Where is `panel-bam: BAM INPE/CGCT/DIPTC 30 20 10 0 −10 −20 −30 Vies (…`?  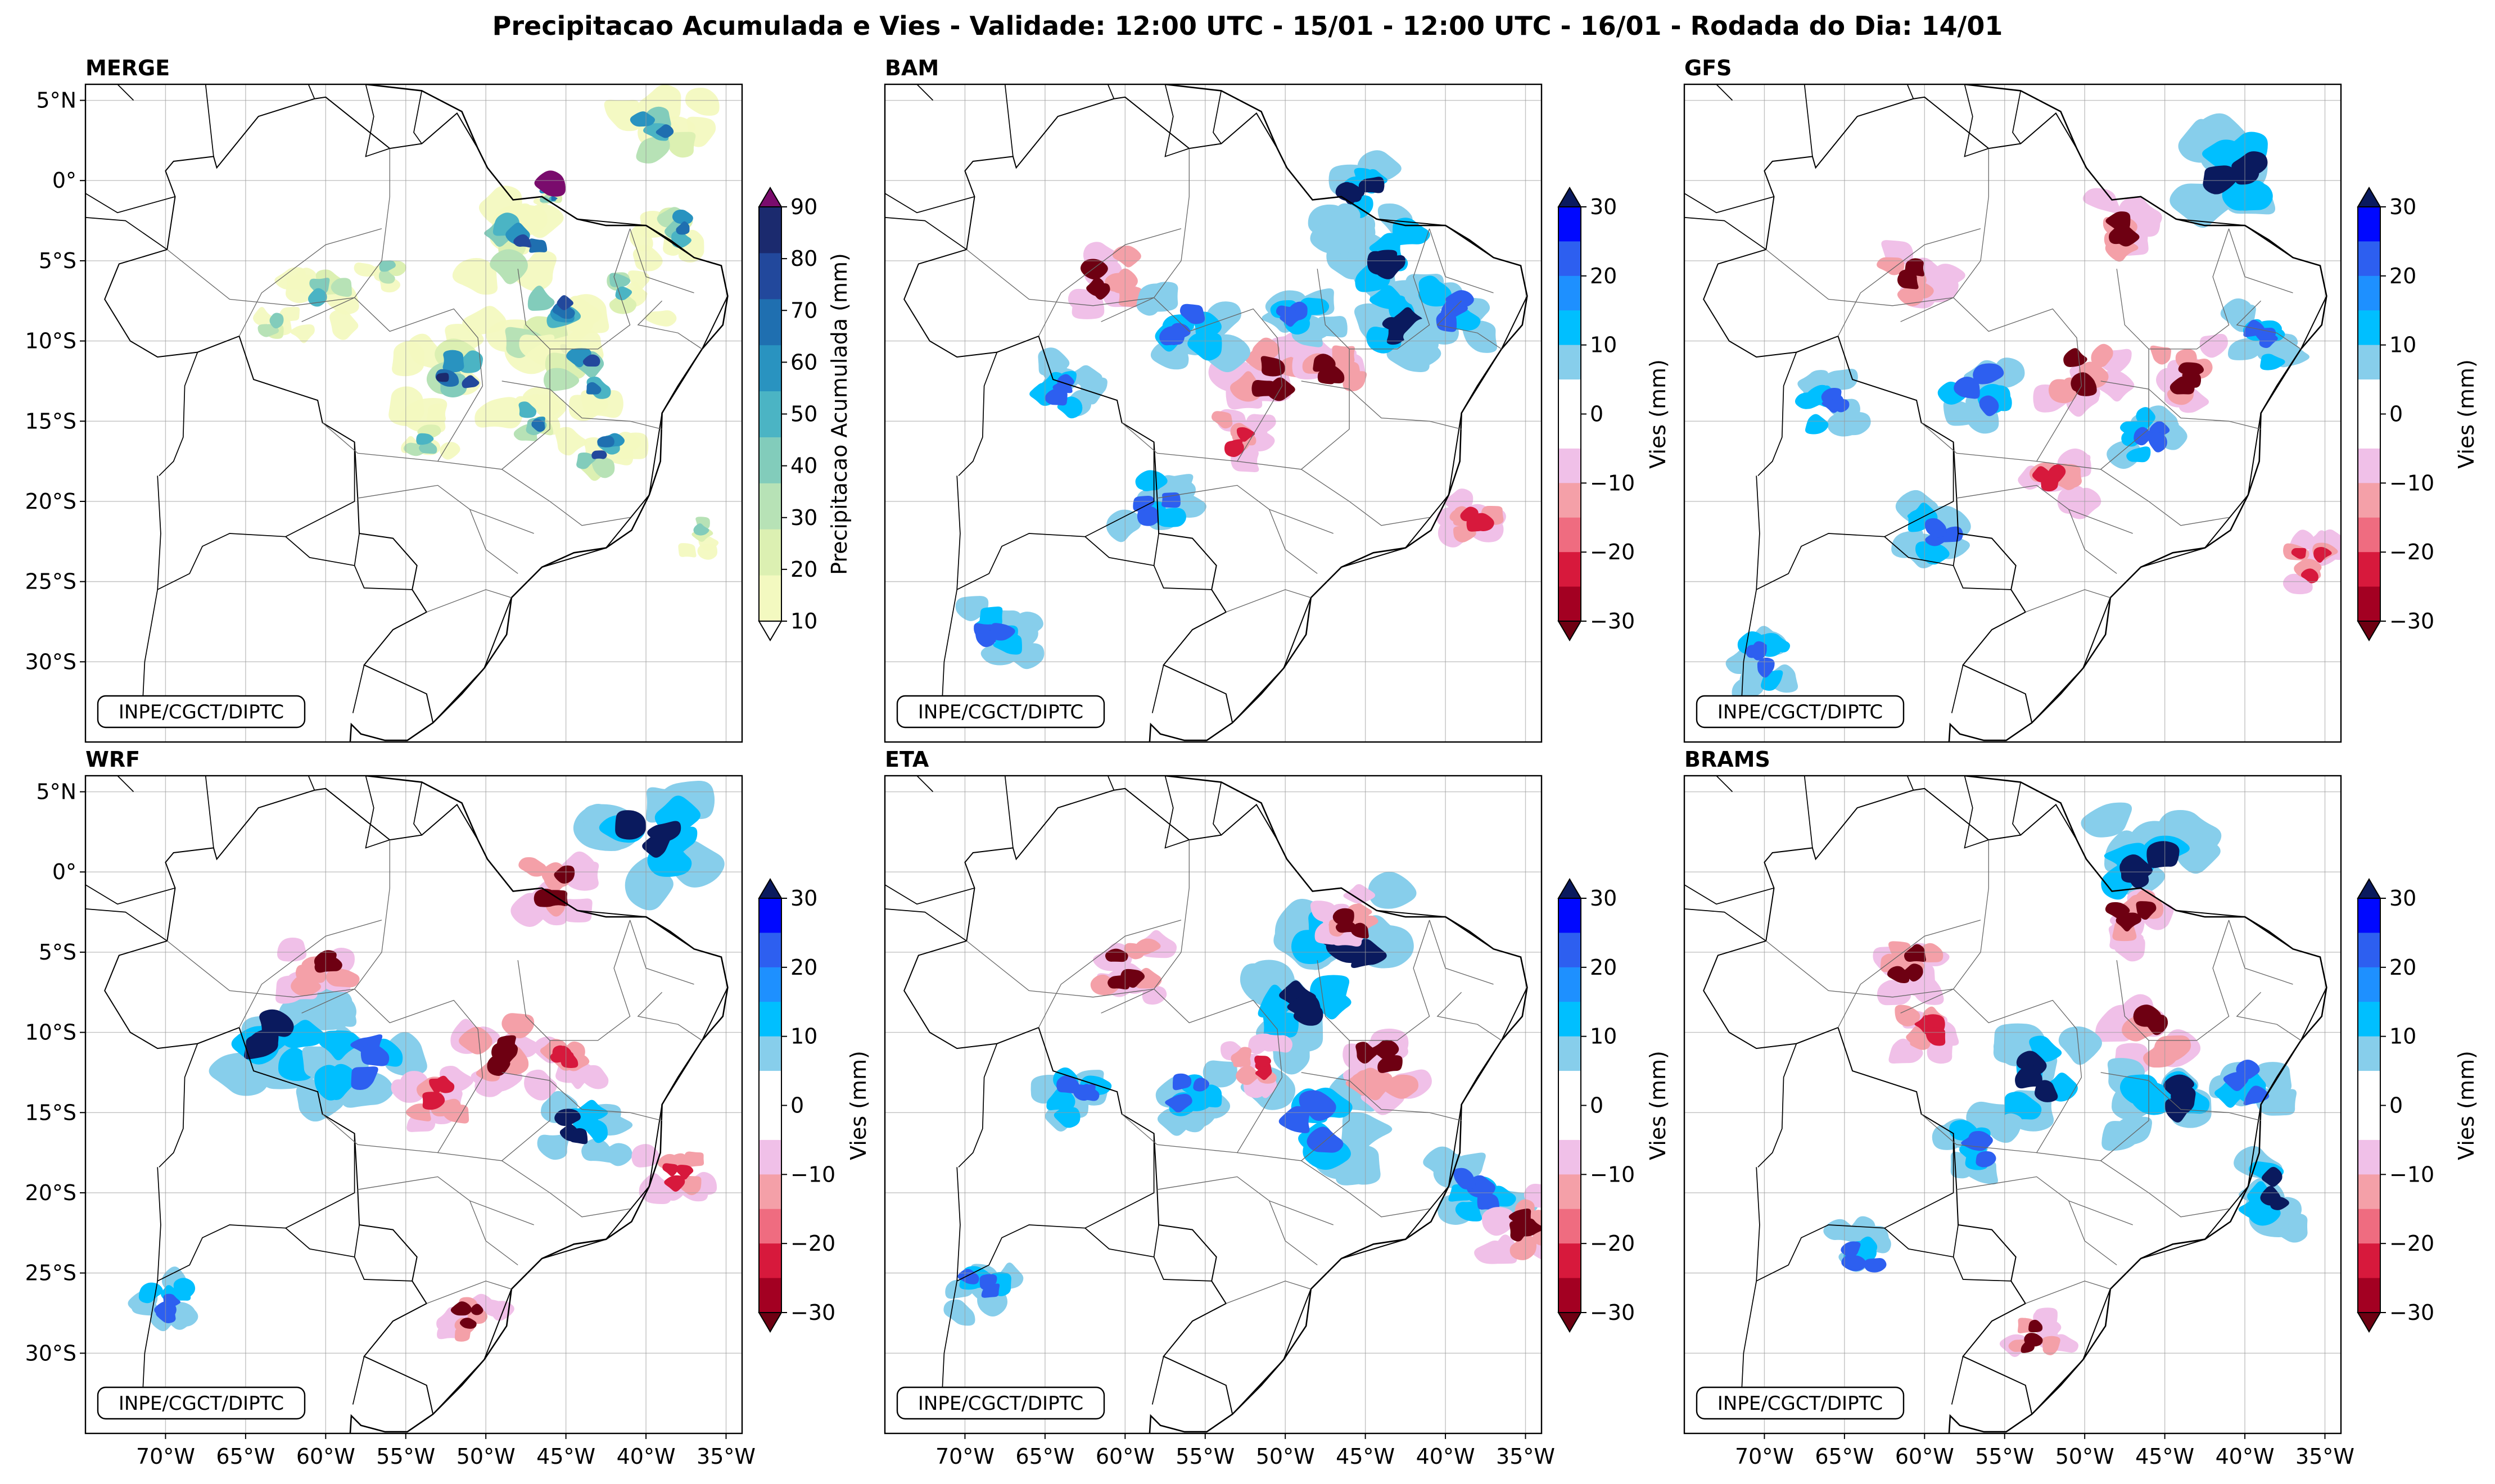 panel-bam: BAM INPE/CGCT/DIPTC 30 20 10 0 −10 −20 −30 Vies (… is located at coordinates (1277, 399).